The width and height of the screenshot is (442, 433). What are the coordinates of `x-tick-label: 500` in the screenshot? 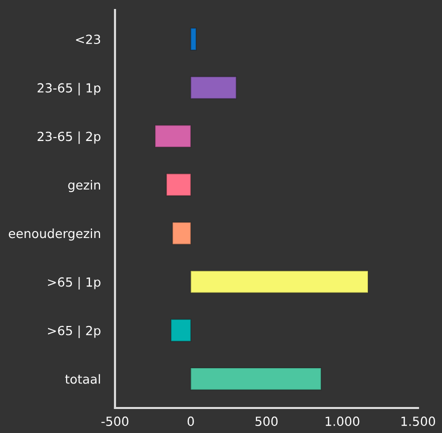 It's located at (267, 421).